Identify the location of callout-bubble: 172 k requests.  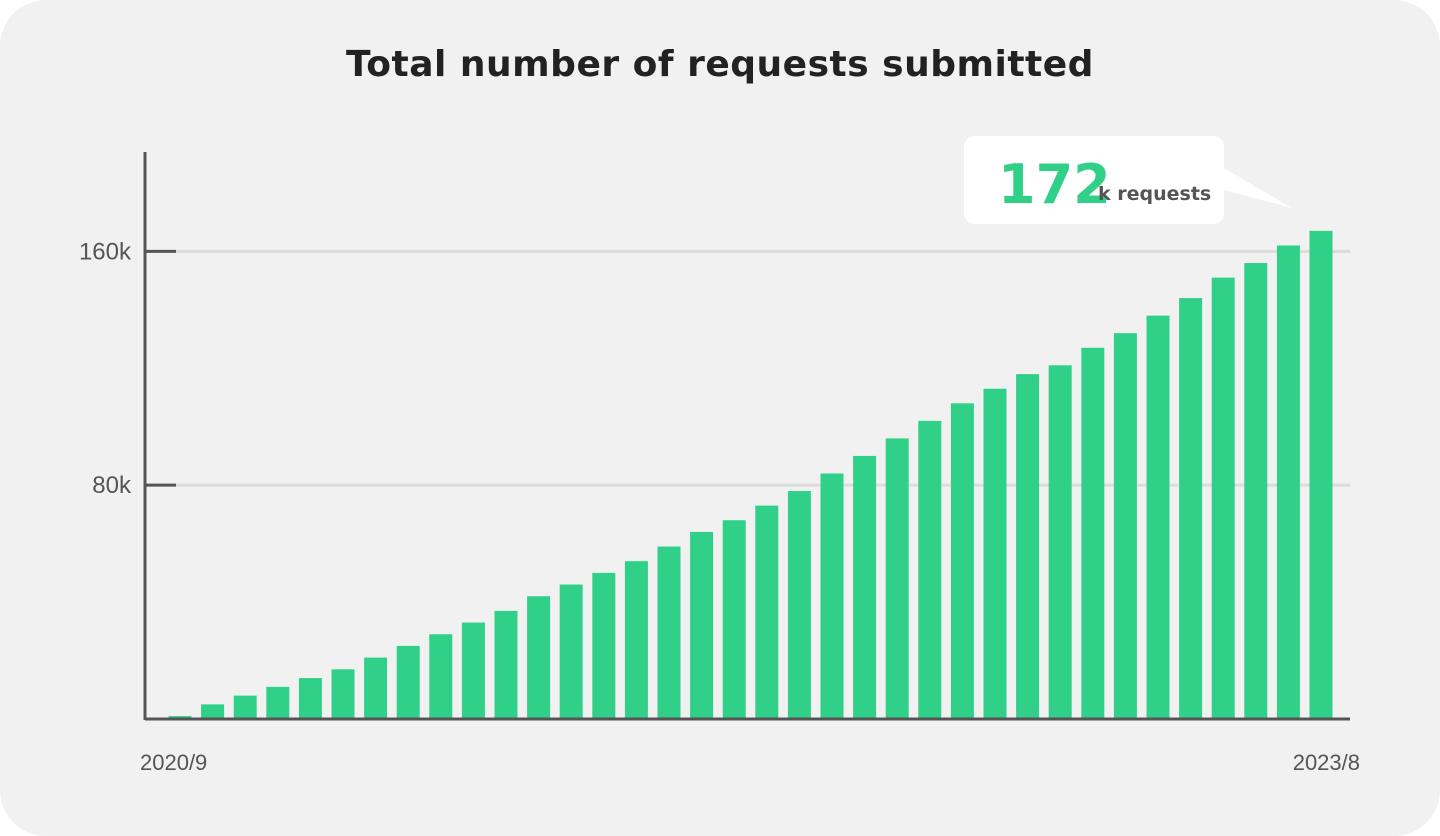
(1128, 180).